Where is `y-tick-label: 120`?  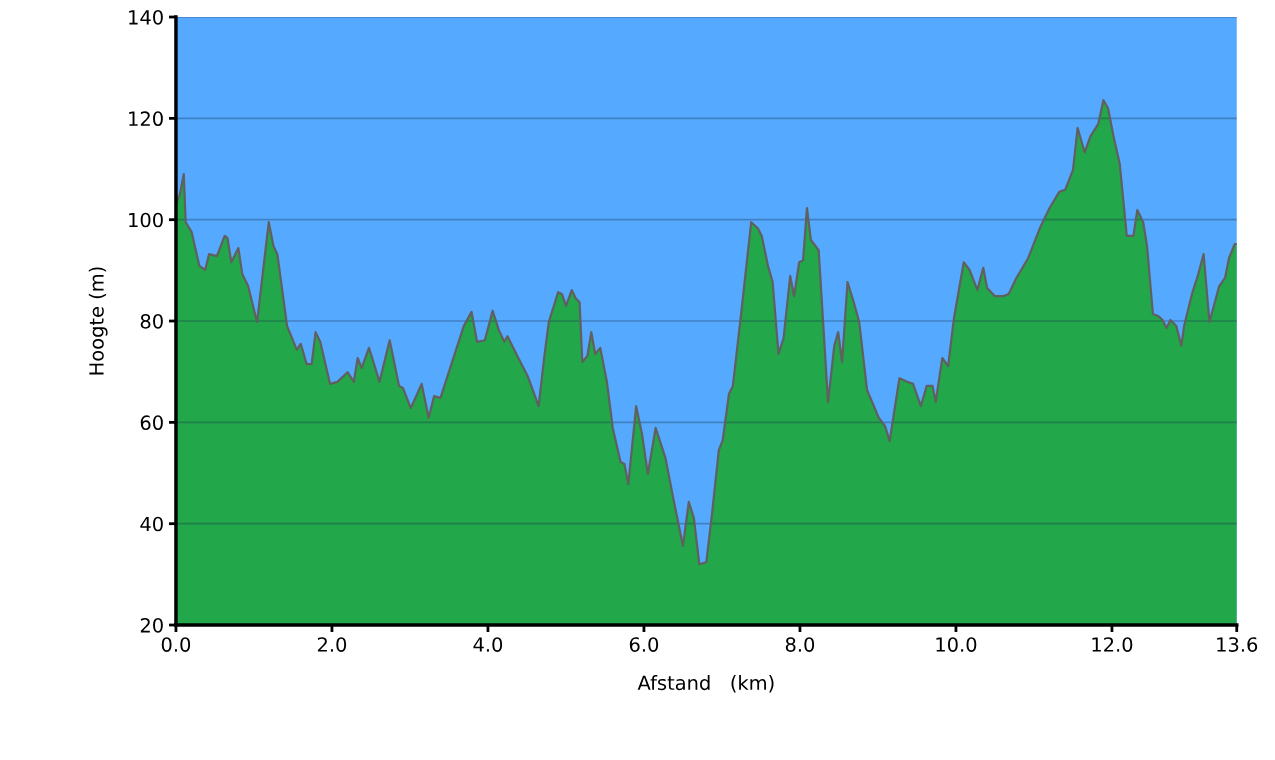 y-tick-label: 120 is located at coordinates (146, 119).